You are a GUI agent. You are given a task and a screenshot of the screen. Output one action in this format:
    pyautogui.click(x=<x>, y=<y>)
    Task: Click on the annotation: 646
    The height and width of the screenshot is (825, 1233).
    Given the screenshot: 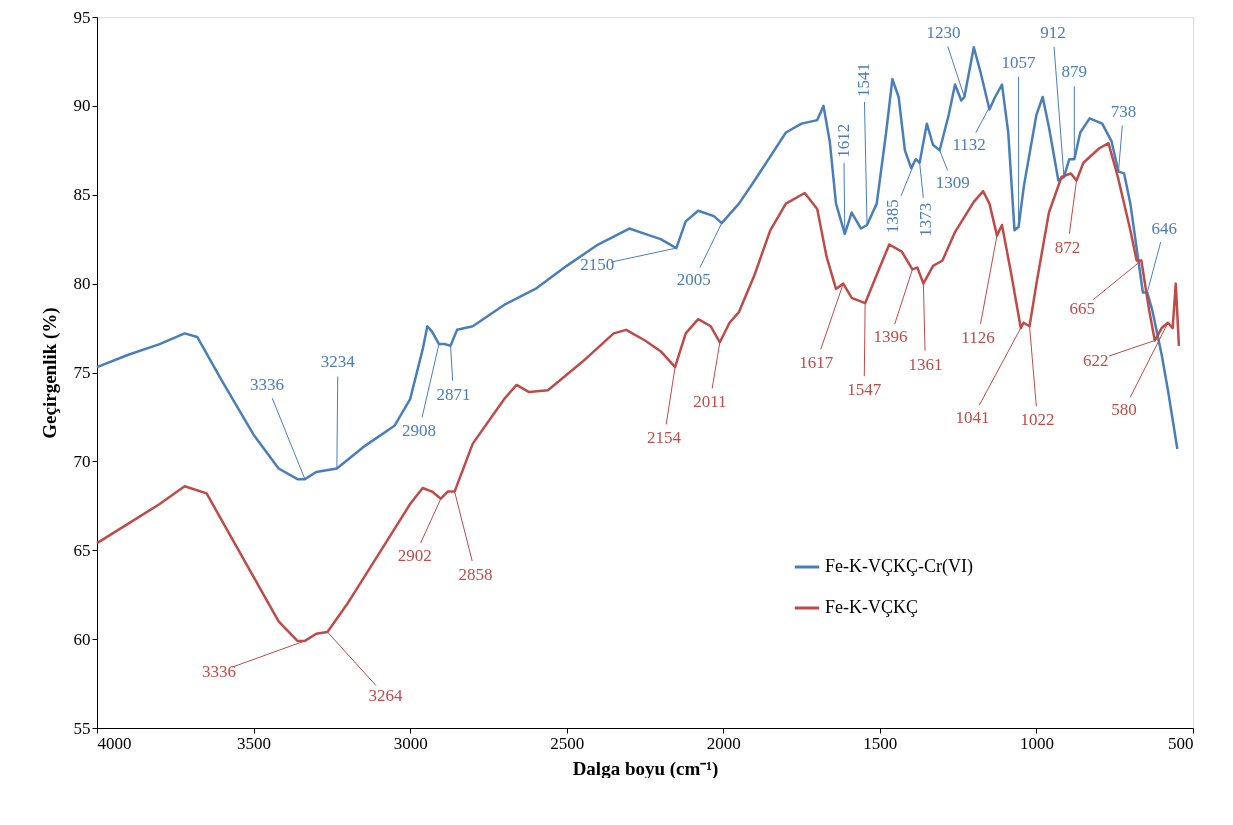 What is the action you would take?
    pyautogui.click(x=1164, y=228)
    